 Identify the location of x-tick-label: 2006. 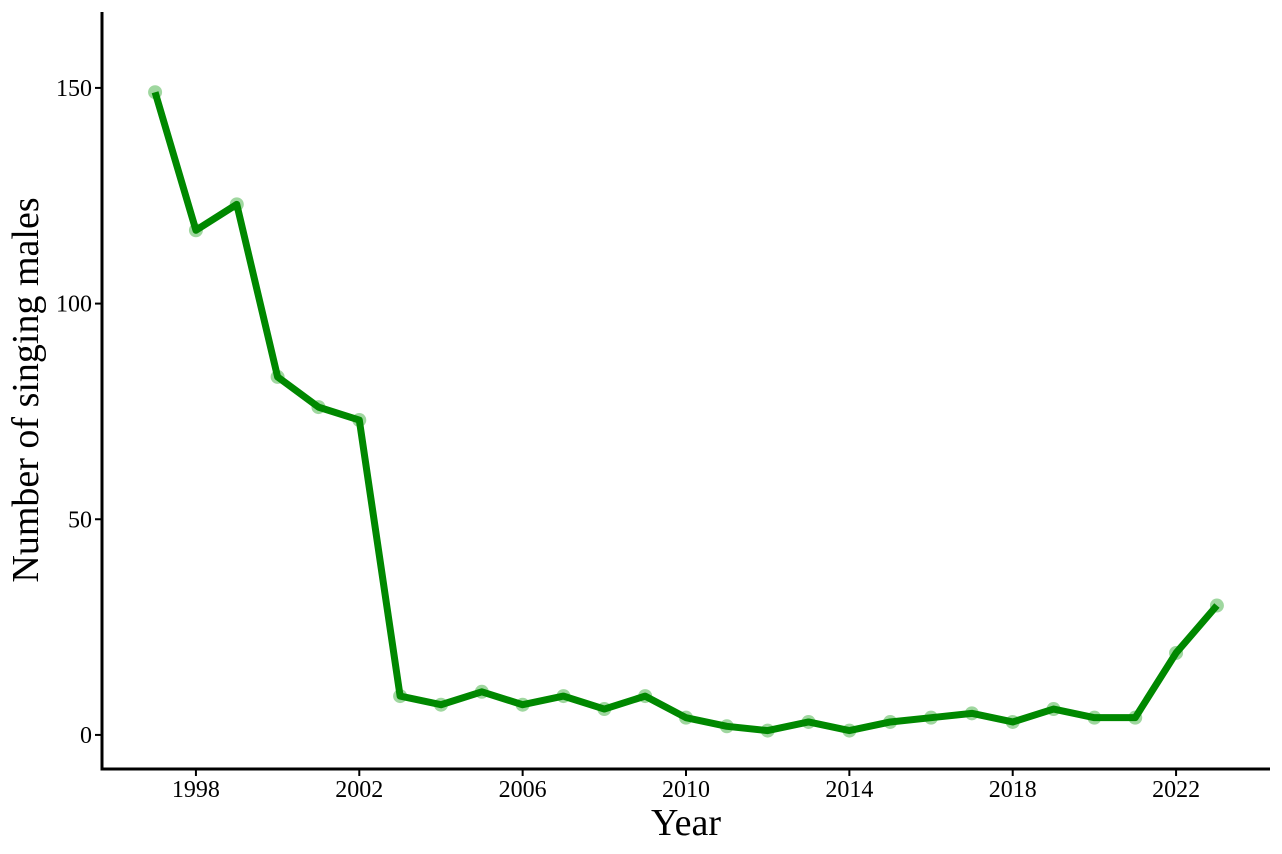
(523, 790).